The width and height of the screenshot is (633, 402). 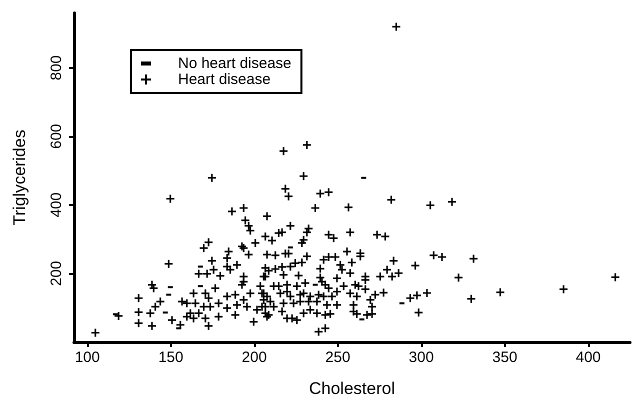 What do you see at coordinates (588, 357) in the screenshot?
I see `x-tick-label: 400` at bounding box center [588, 357].